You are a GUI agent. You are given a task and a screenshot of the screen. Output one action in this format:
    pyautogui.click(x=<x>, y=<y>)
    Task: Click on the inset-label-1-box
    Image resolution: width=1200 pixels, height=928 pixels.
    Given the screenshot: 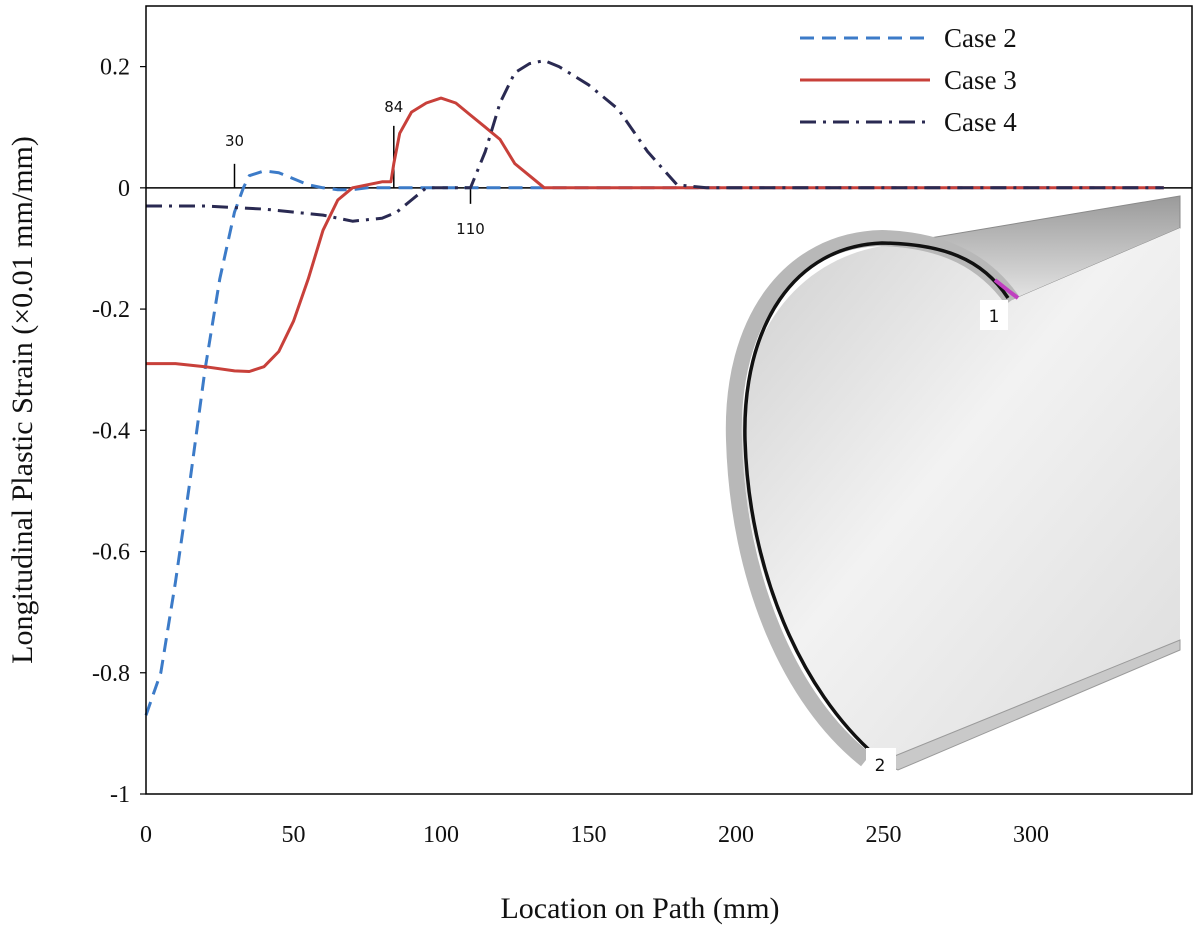 What is the action you would take?
    pyautogui.click(x=994, y=315)
    